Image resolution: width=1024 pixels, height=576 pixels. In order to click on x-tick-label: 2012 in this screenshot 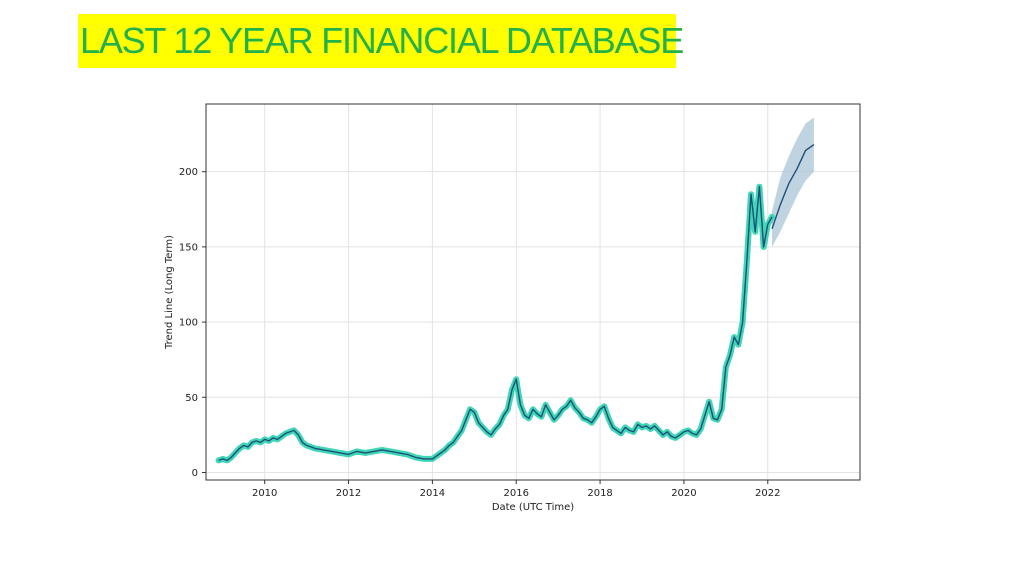, I will do `click(348, 493)`.